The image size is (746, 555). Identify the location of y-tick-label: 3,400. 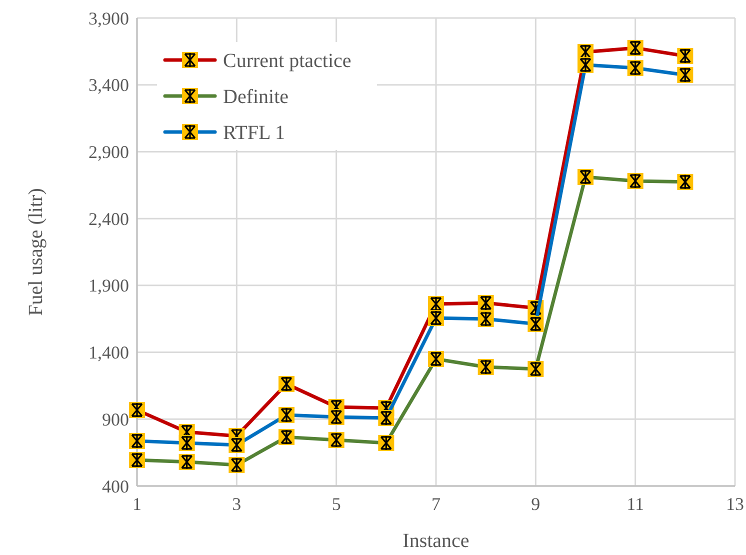
(108, 85).